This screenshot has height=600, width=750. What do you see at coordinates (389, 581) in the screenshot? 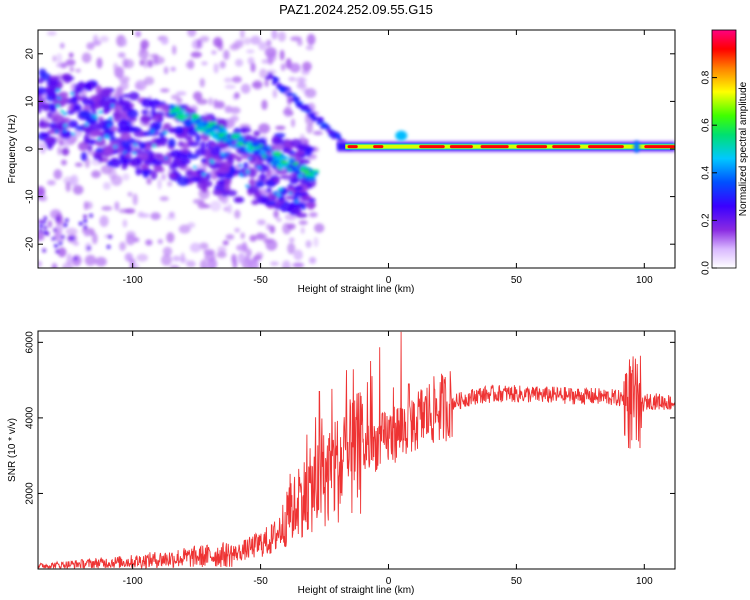
I see `x-tick-label: 0` at bounding box center [389, 581].